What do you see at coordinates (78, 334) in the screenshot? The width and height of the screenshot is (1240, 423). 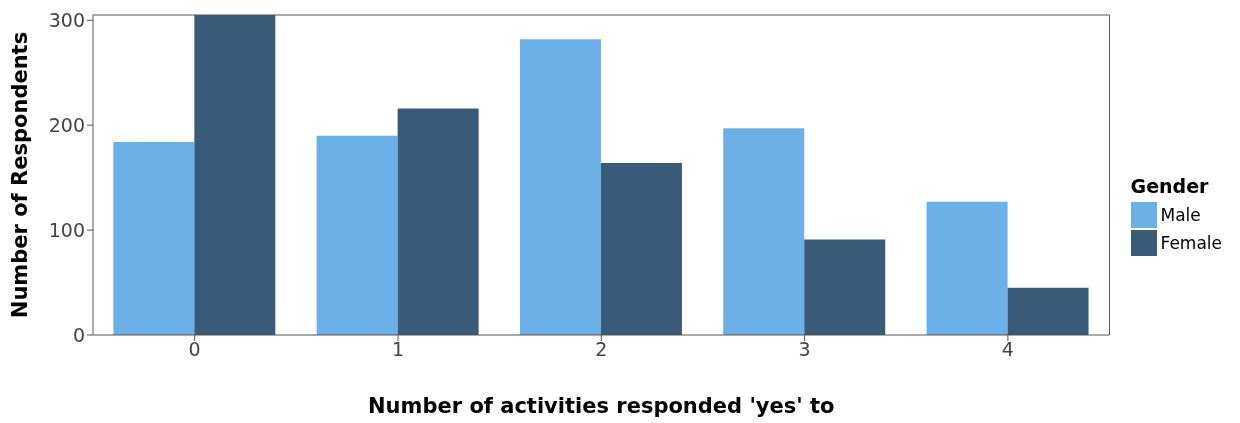 I see `y-tick-label: 0` at bounding box center [78, 334].